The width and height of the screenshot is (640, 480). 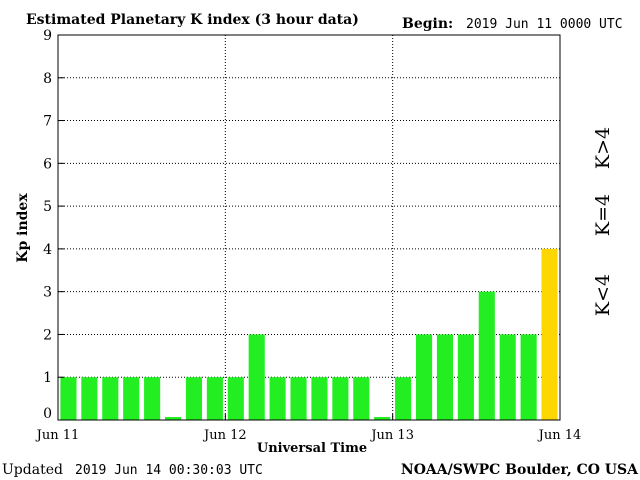 What do you see at coordinates (47, 36) in the screenshot?
I see `y-tick-label: 9` at bounding box center [47, 36].